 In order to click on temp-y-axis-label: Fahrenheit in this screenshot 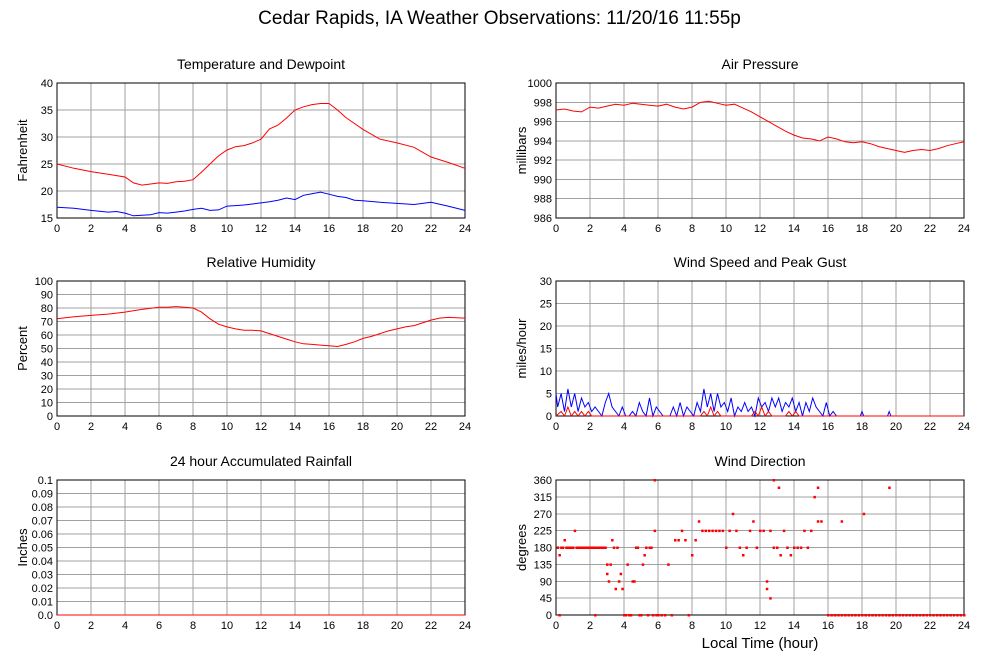, I will do `click(22, 150)`.